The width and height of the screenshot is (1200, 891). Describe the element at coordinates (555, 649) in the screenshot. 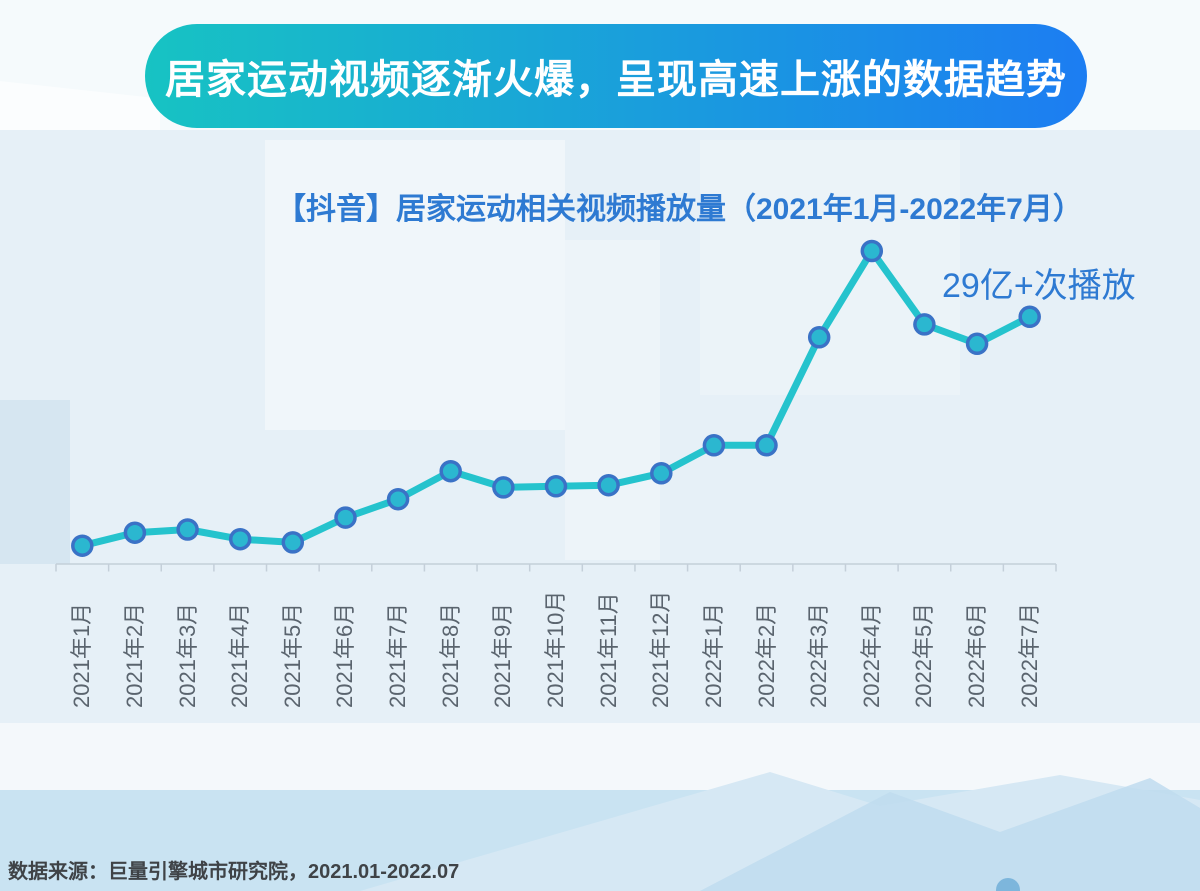

I see `x-axis-label: 2021年10月` at that location.